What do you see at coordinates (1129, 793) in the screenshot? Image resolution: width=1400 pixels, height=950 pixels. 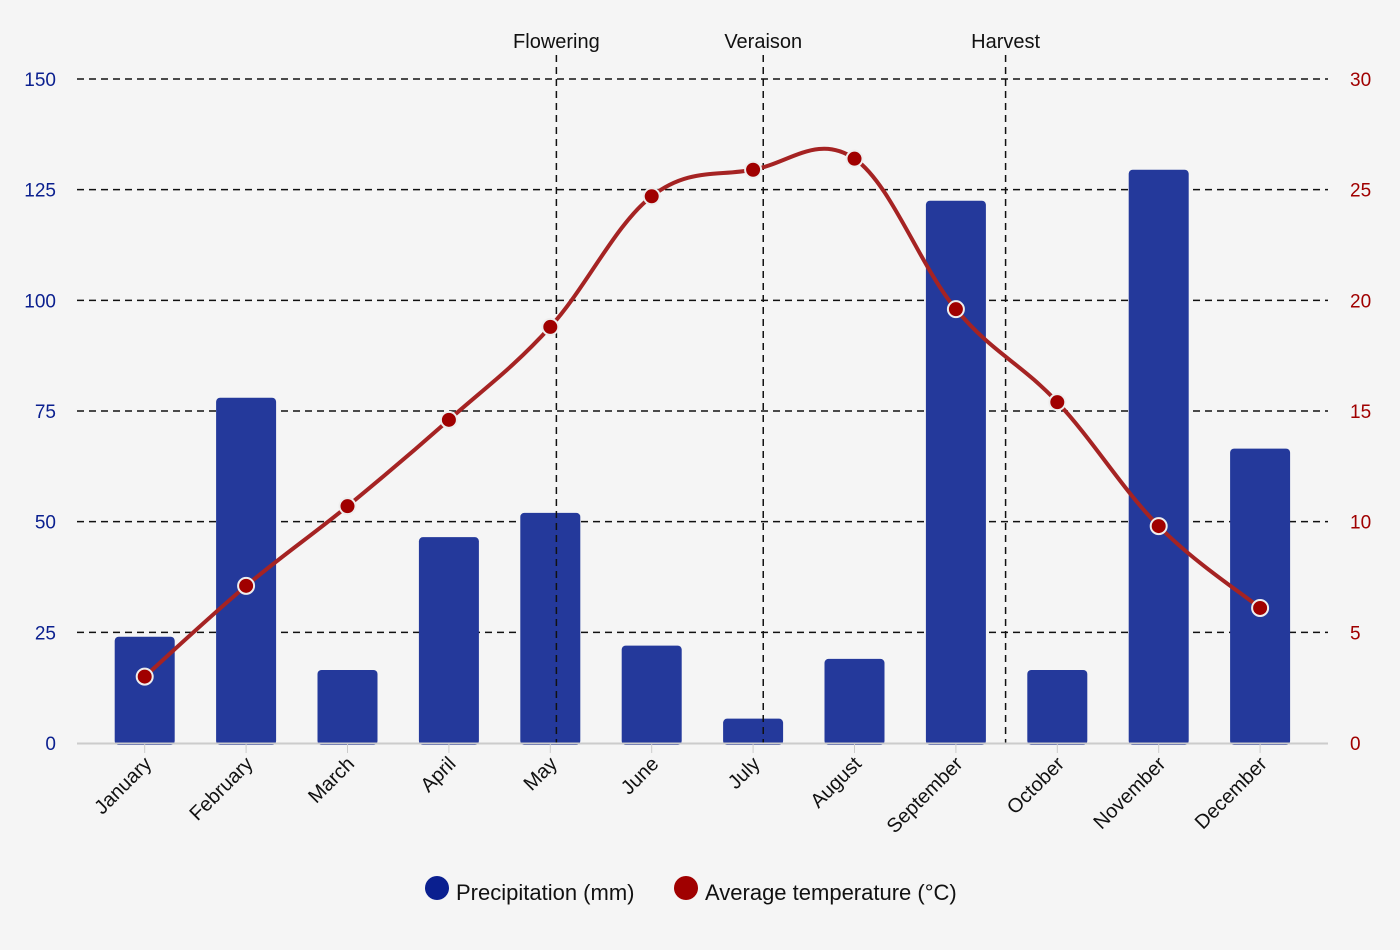 I see `x-tick-label: November` at bounding box center [1129, 793].